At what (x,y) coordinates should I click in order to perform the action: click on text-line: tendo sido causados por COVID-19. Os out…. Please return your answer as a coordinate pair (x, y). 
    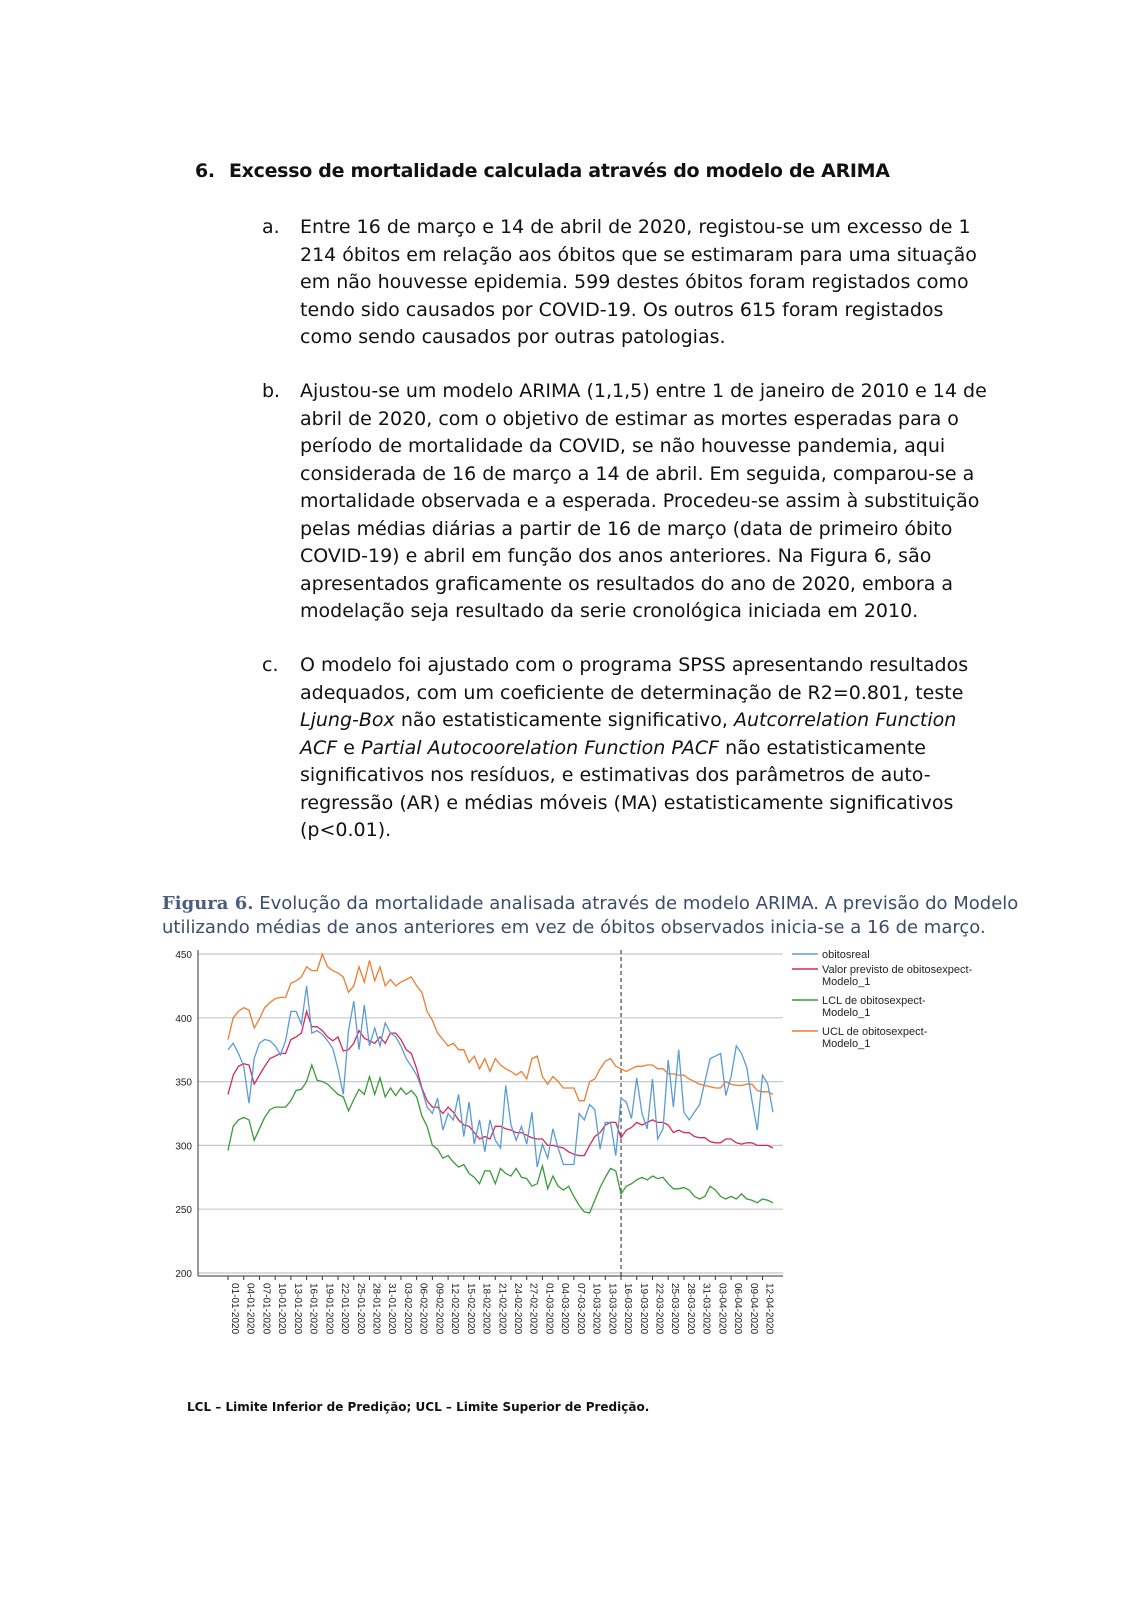
    Looking at the image, I should click on (622, 309).